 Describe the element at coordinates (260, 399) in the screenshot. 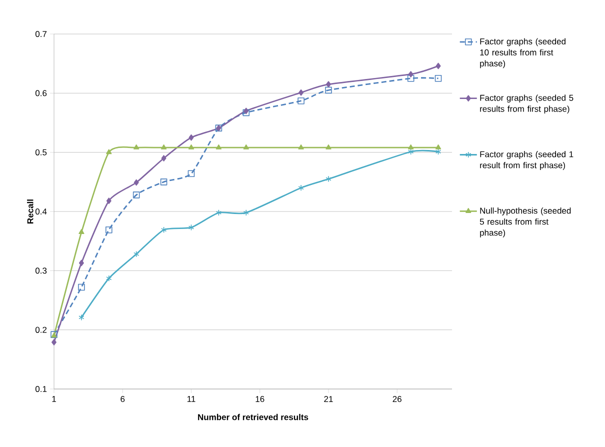

I see `x-tick-label: 16` at that location.